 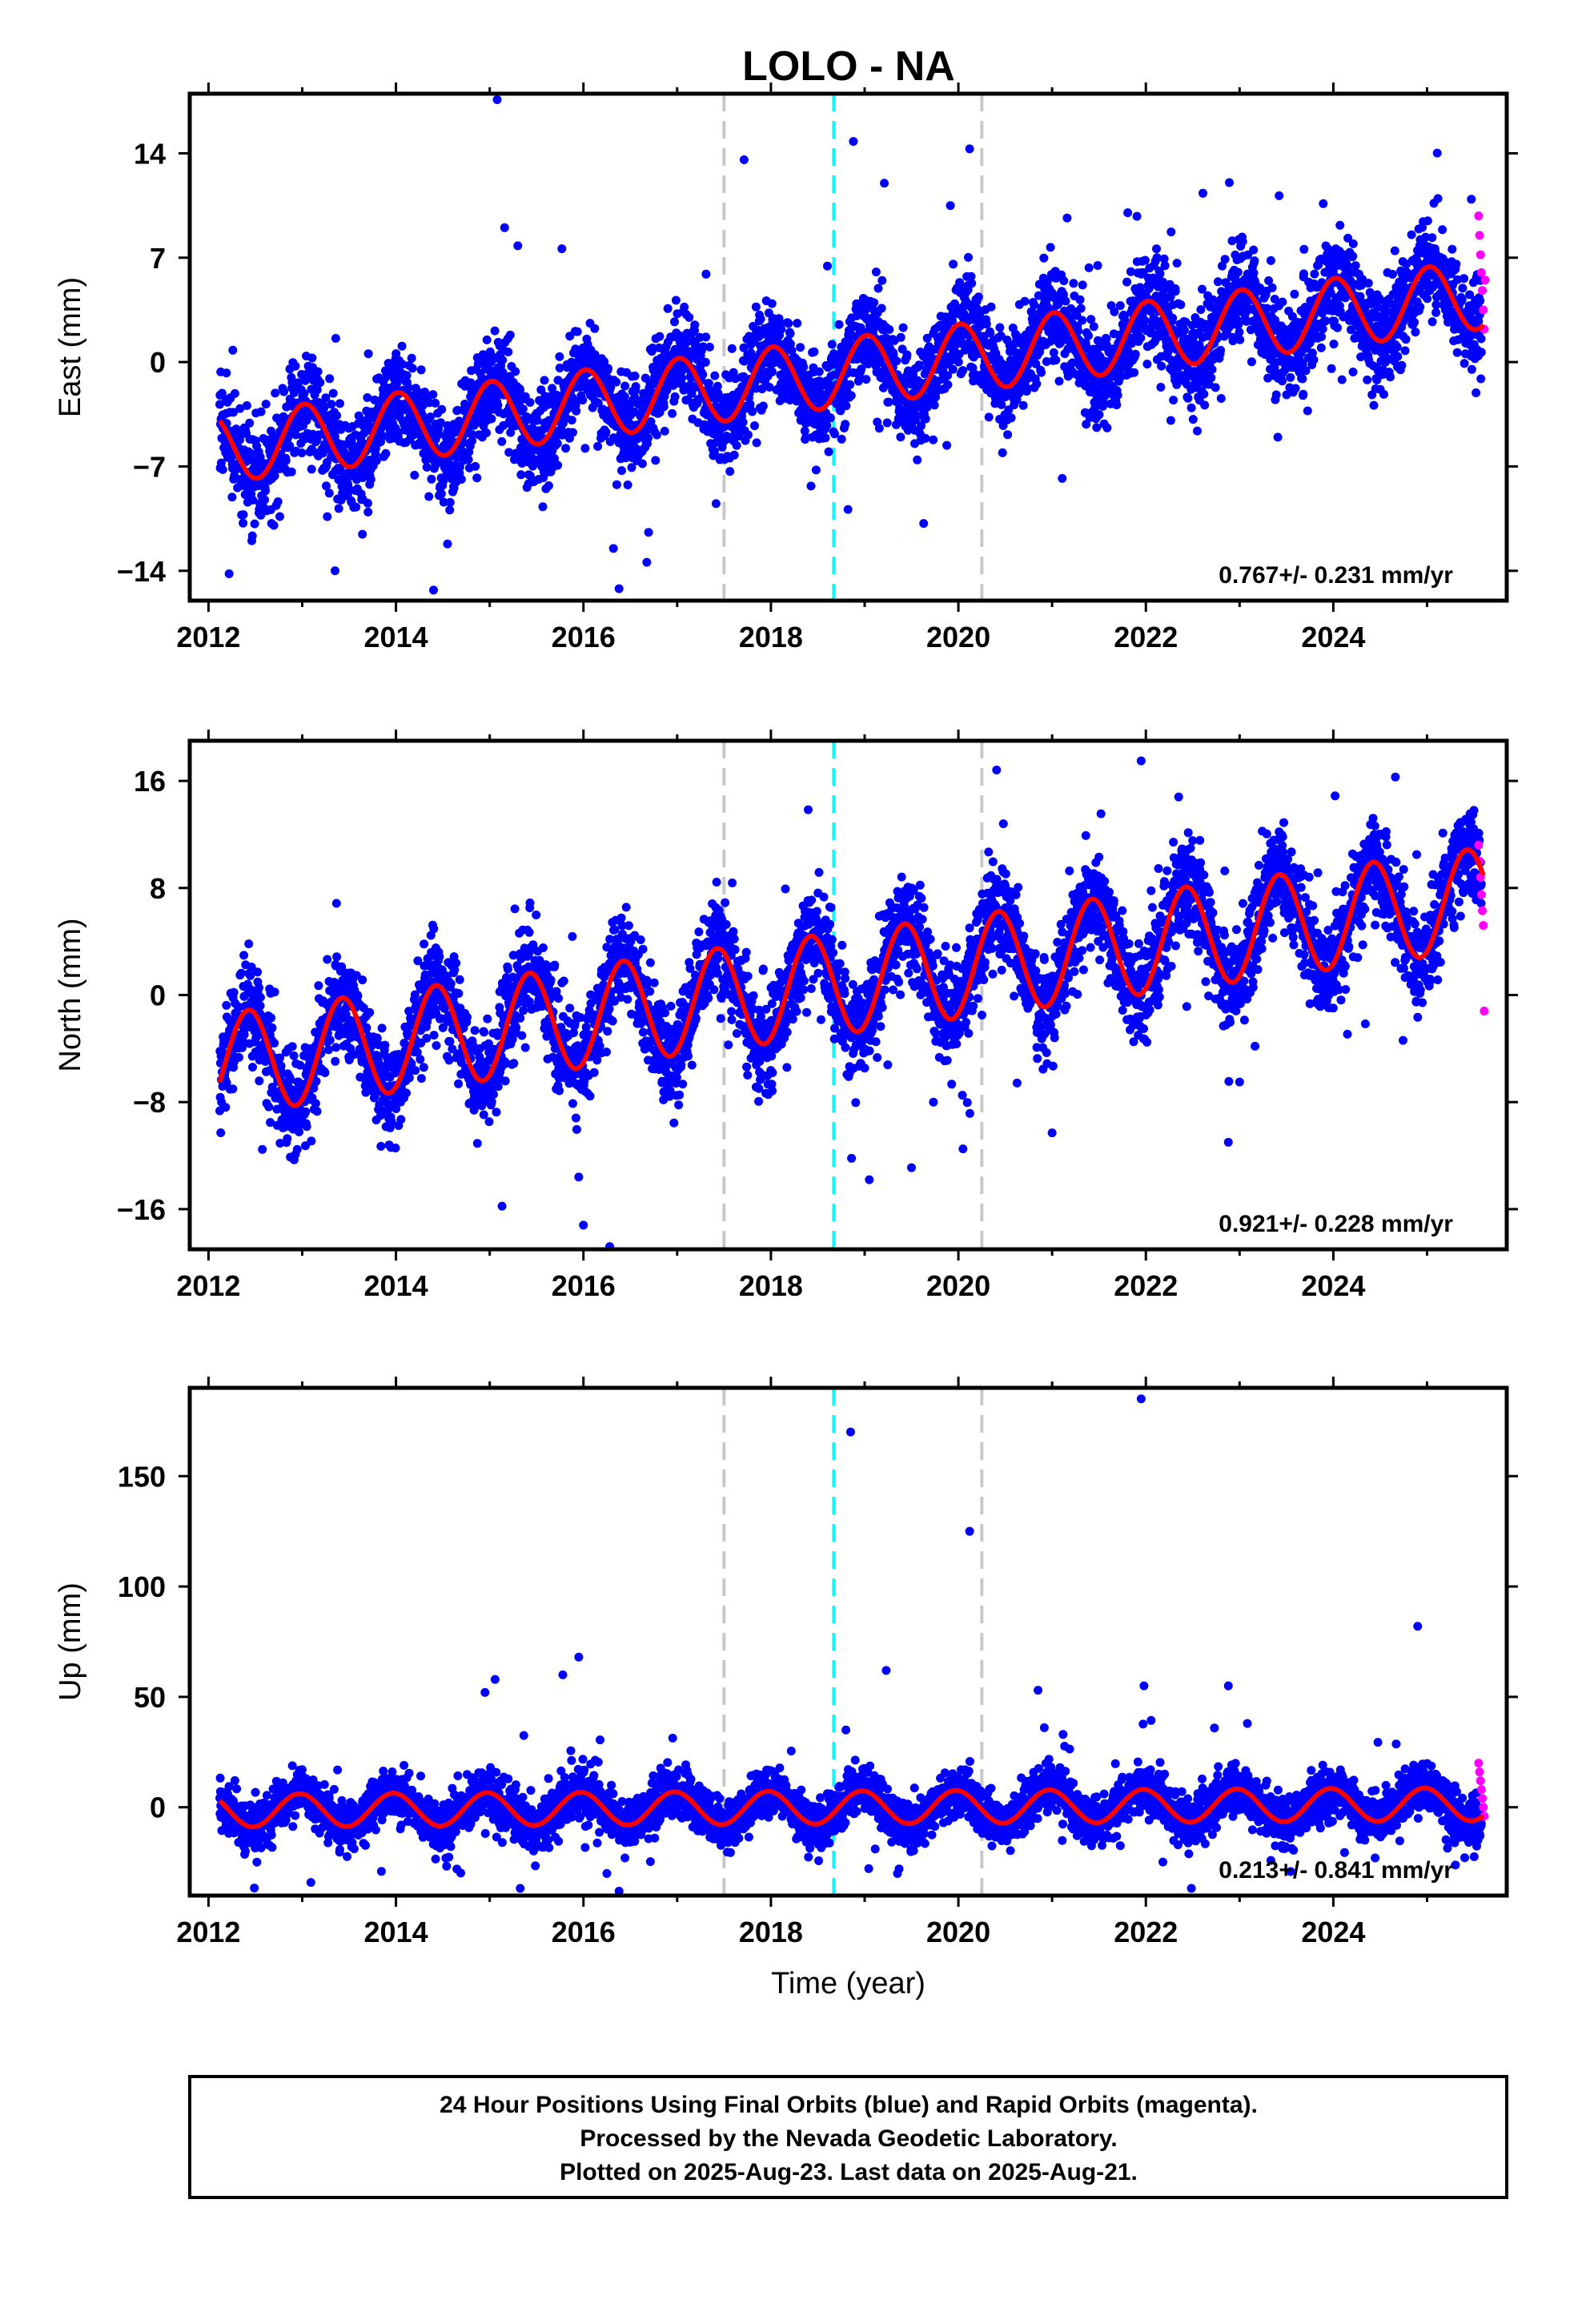 I want to click on y-tick-label: 14, so click(x=150, y=153).